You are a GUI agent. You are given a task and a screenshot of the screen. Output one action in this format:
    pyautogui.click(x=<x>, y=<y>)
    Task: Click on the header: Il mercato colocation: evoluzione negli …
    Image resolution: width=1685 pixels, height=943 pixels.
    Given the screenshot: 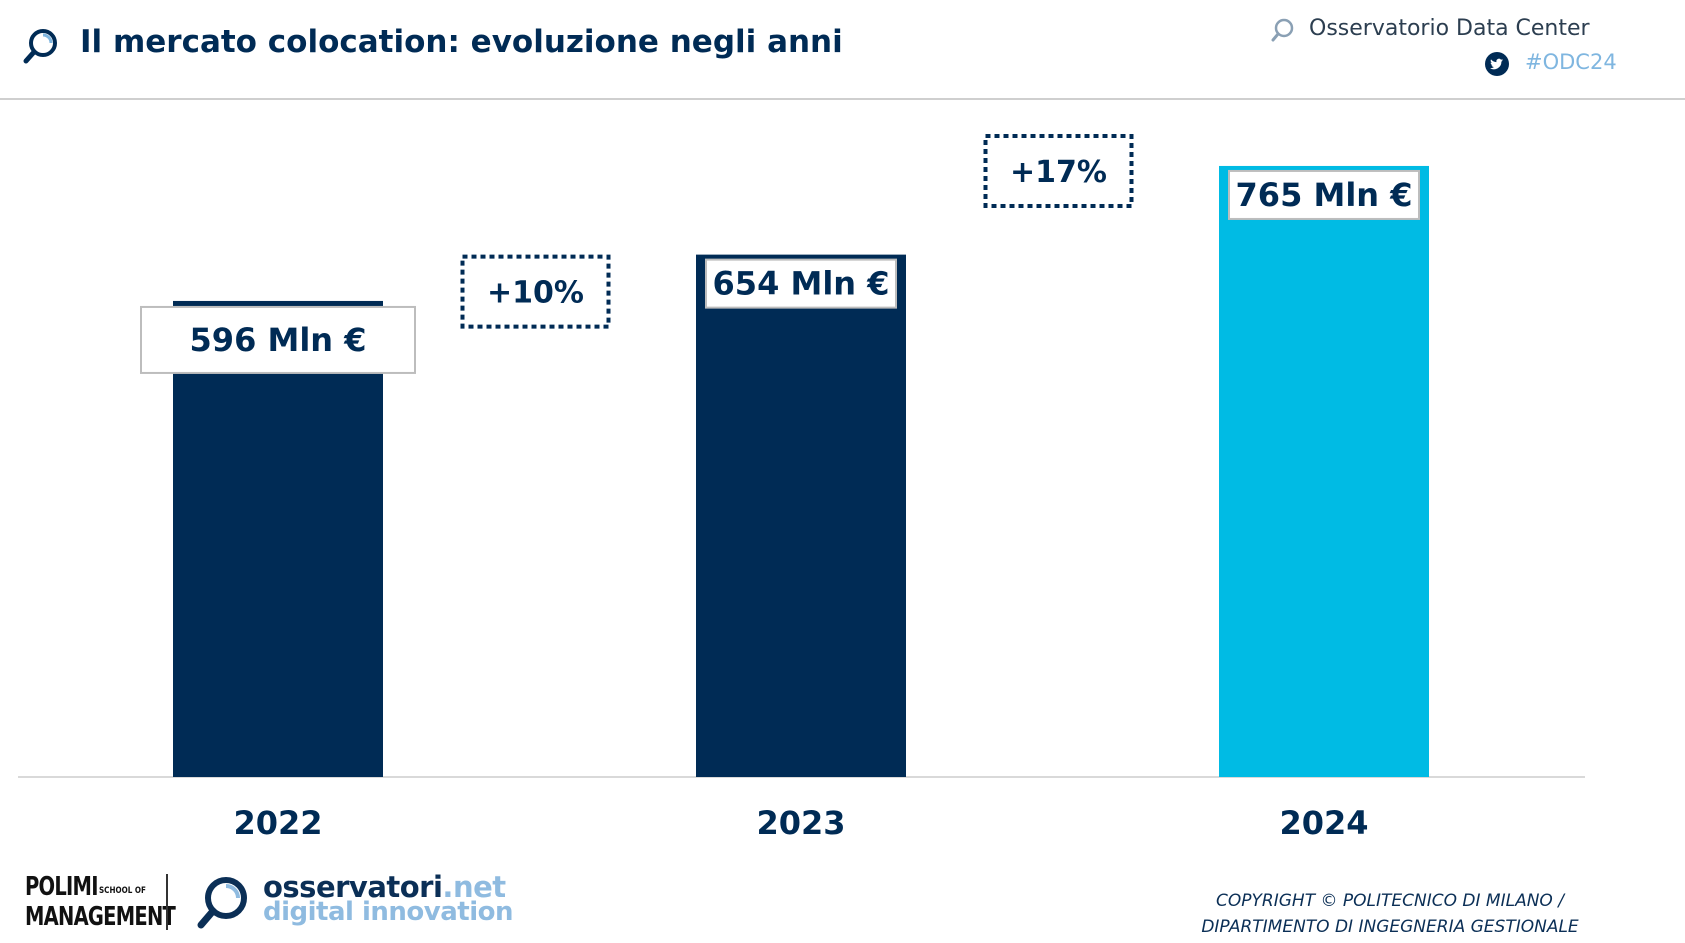 What is the action you would take?
    pyautogui.click(x=842, y=50)
    